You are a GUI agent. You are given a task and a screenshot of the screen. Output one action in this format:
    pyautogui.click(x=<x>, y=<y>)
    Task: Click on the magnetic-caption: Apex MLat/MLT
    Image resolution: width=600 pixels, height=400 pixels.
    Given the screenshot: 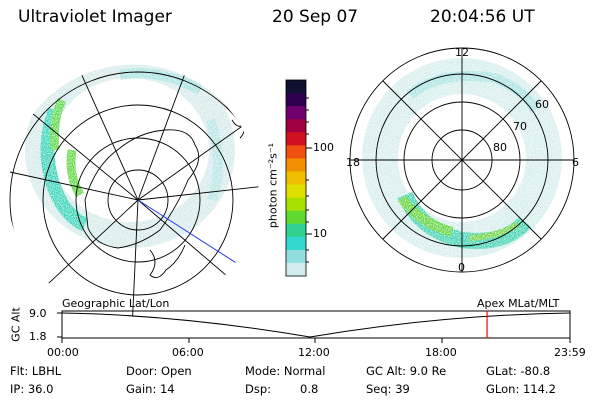 What is the action you would take?
    pyautogui.click(x=518, y=303)
    